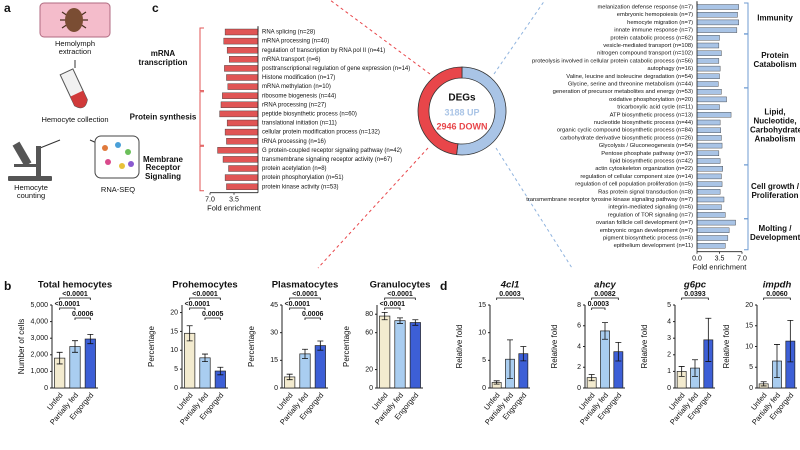 Image resolution: width=800 pixels, height=450 pixels. Describe the element at coordinates (299, 96) in the screenshot. I see `term-label: ribosome biogenesis (n=44)` at that location.